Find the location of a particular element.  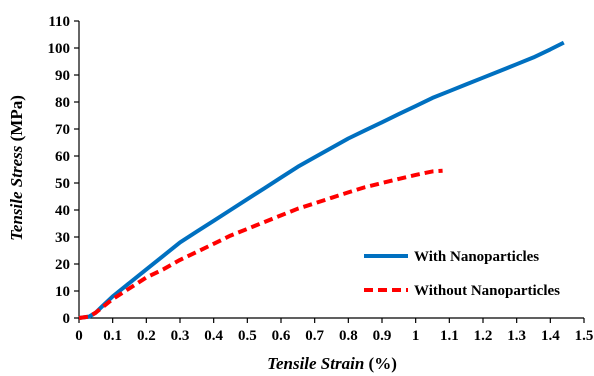

y-axis-ticks: 0 10 20 30 40 50 60 70 80 90 100 110 is located at coordinates (63, 170).